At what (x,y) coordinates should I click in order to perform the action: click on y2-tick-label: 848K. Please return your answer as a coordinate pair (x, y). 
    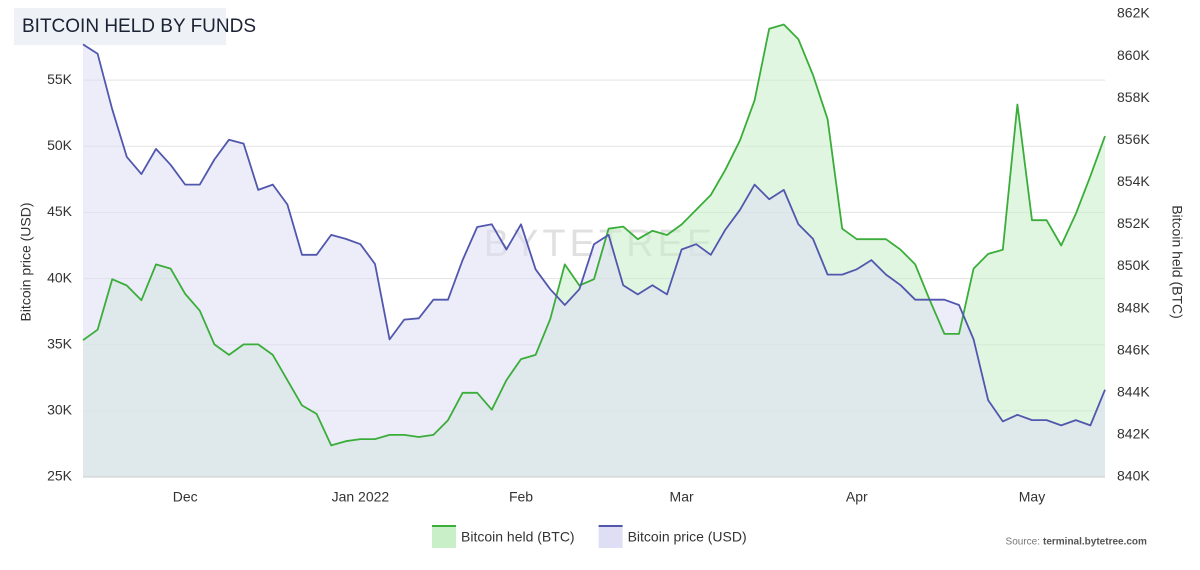
    Looking at the image, I should click on (1133, 307).